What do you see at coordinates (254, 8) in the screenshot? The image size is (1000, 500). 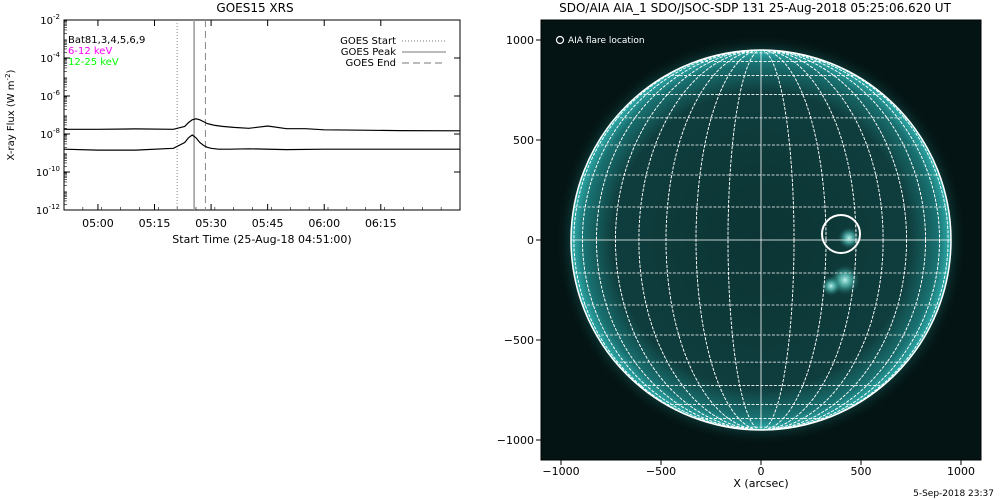 I see `goes-chart-title: GOES15 XRS` at bounding box center [254, 8].